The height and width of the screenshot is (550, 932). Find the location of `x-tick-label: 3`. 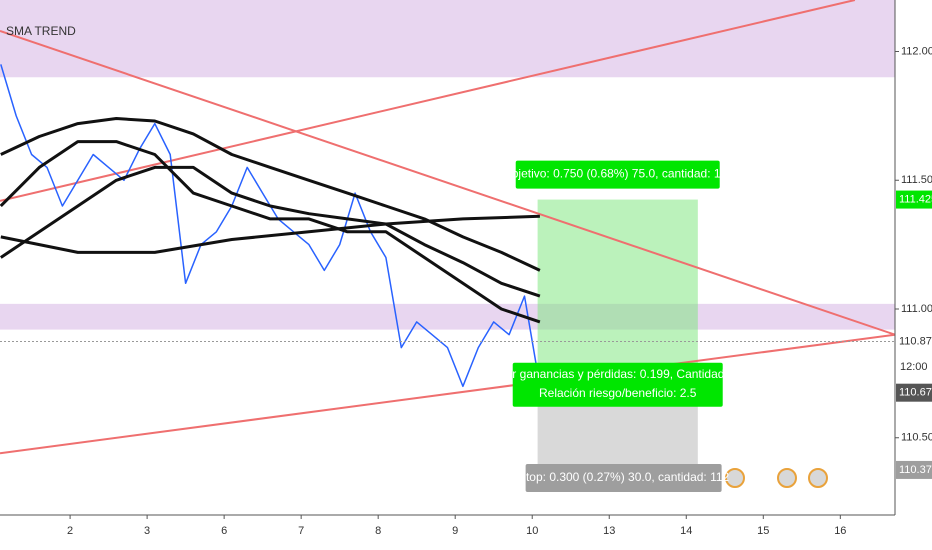

x-tick-label: 3 is located at coordinates (147, 531).